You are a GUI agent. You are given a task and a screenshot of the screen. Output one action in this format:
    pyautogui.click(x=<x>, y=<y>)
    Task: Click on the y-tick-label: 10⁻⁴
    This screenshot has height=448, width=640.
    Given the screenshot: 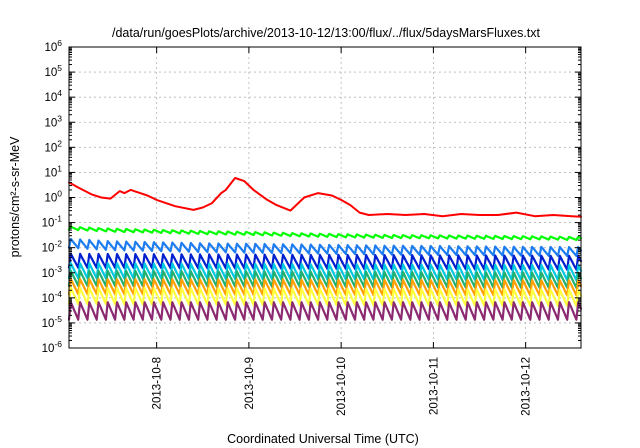 What is the action you would take?
    pyautogui.click(x=52, y=297)
    